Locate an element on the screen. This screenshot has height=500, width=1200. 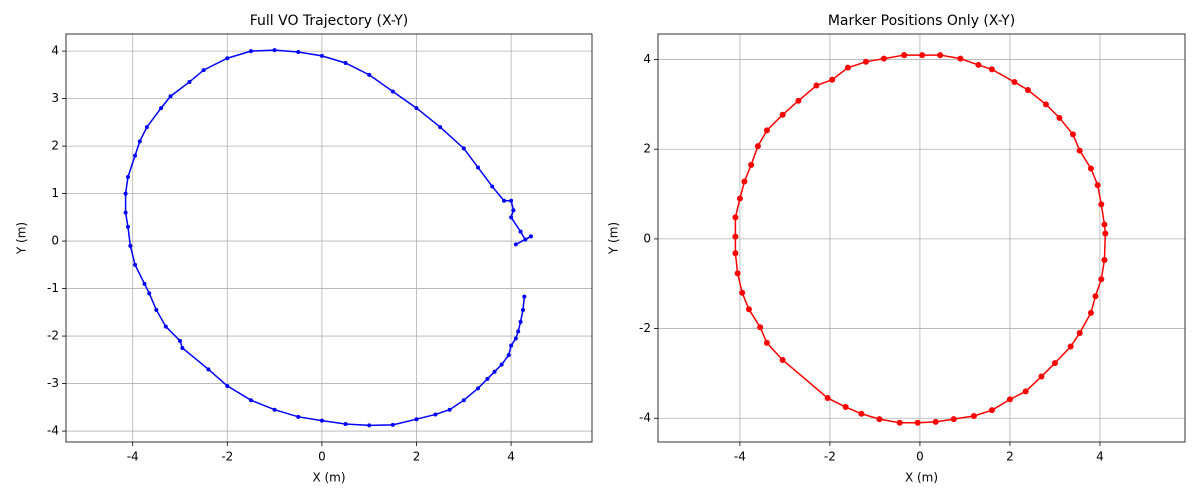
y-tick-label: -1 is located at coordinates (53, 288).